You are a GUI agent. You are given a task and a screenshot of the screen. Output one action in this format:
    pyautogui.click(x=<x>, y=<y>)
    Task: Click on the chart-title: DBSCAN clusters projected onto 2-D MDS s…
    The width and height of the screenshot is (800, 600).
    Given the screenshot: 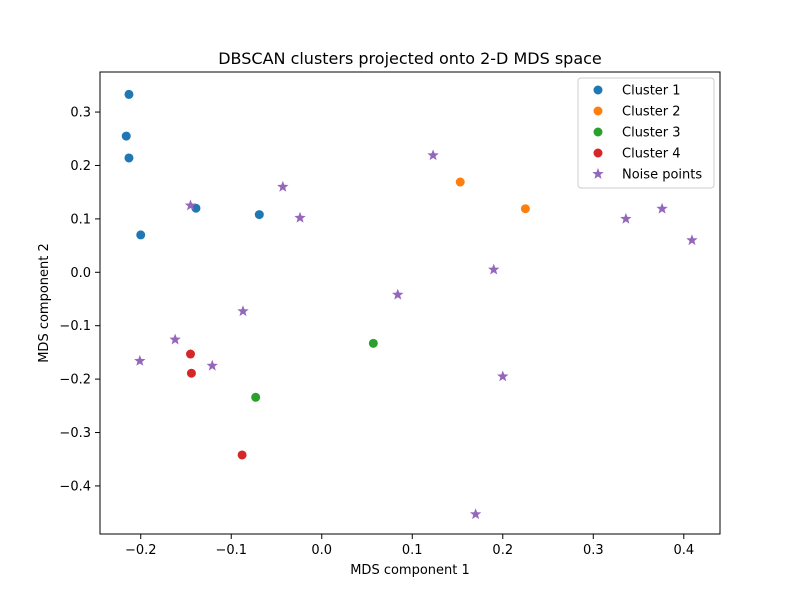 What is the action you would take?
    pyautogui.click(x=410, y=58)
    